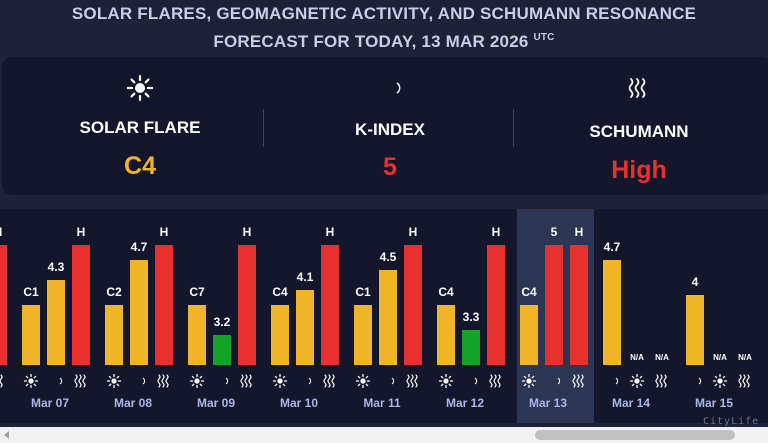 This screenshot has height=443, width=768. Describe the element at coordinates (140, 166) in the screenshot. I see `solar-flare-value: C4` at that location.